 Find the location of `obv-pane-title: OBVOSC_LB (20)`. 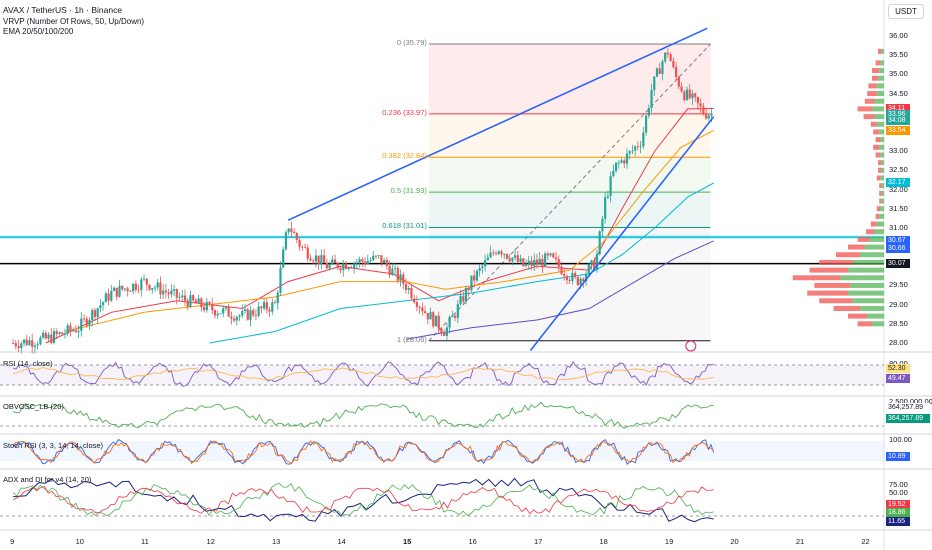

obv-pane-title: OBVOSC_LB (20) is located at coordinates (33, 406).